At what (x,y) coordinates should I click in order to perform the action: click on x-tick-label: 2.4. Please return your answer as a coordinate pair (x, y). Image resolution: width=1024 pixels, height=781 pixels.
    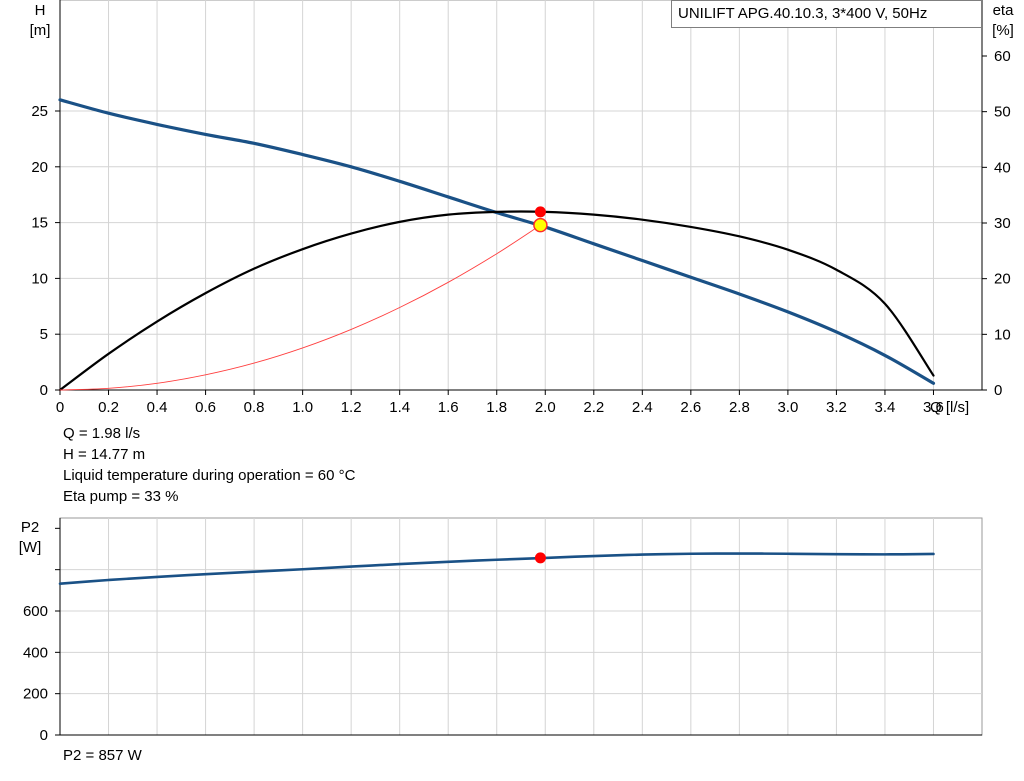
    Looking at the image, I should click on (642, 407).